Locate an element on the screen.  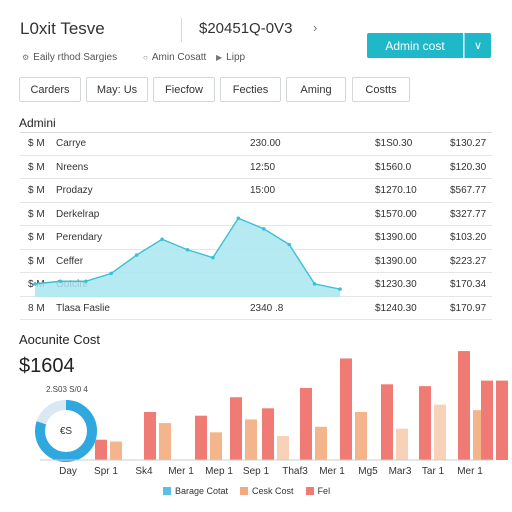
row-name: Tlasa Faslie is located at coordinates (83, 308).